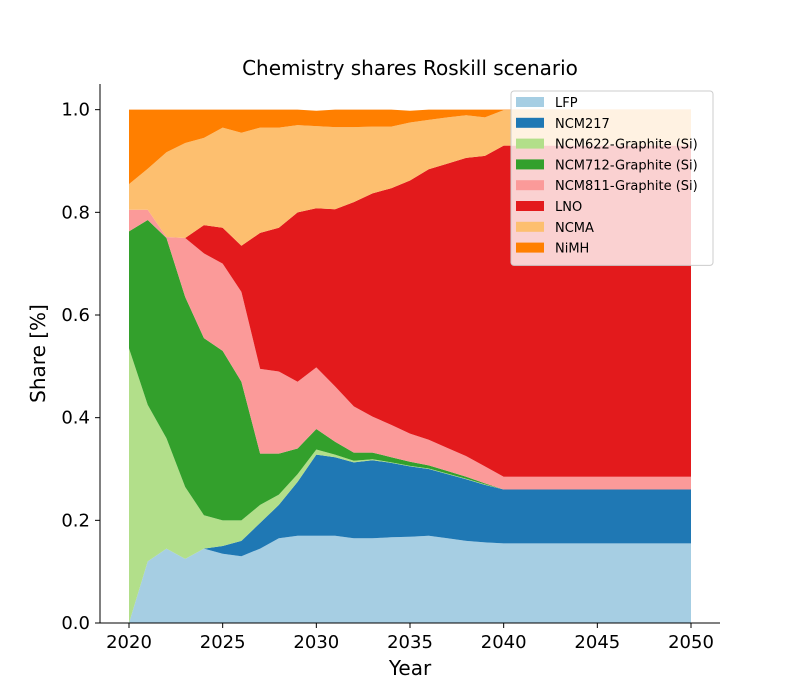 The height and width of the screenshot is (700, 800). What do you see at coordinates (566, 103) in the screenshot?
I see `legend-label-lfp: LFP` at bounding box center [566, 103].